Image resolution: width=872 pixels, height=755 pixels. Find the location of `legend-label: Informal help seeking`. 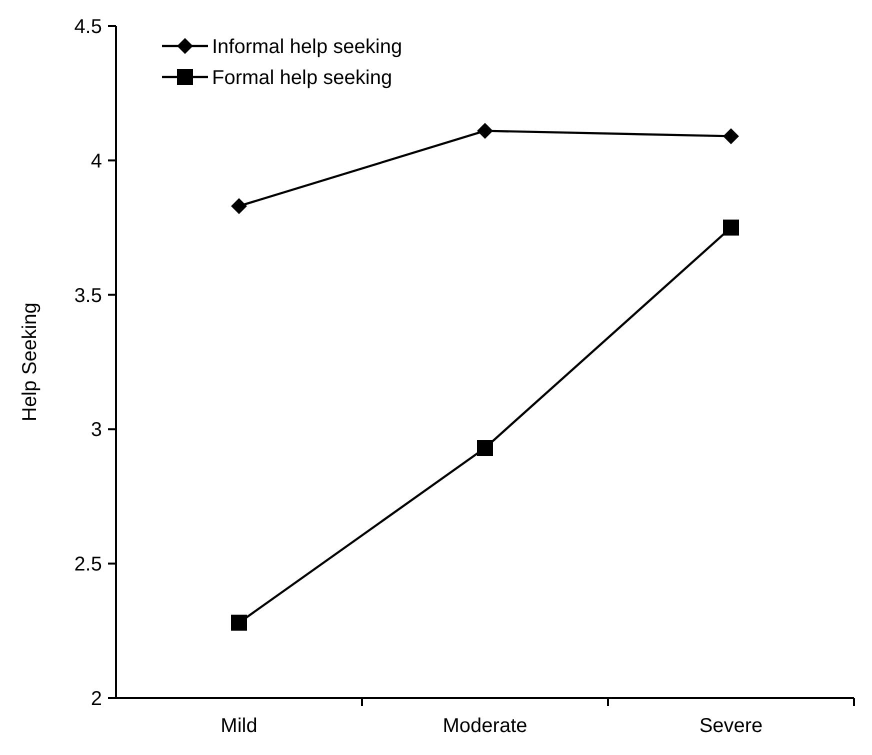

legend-label: Informal help seeking is located at coordinates (307, 47).